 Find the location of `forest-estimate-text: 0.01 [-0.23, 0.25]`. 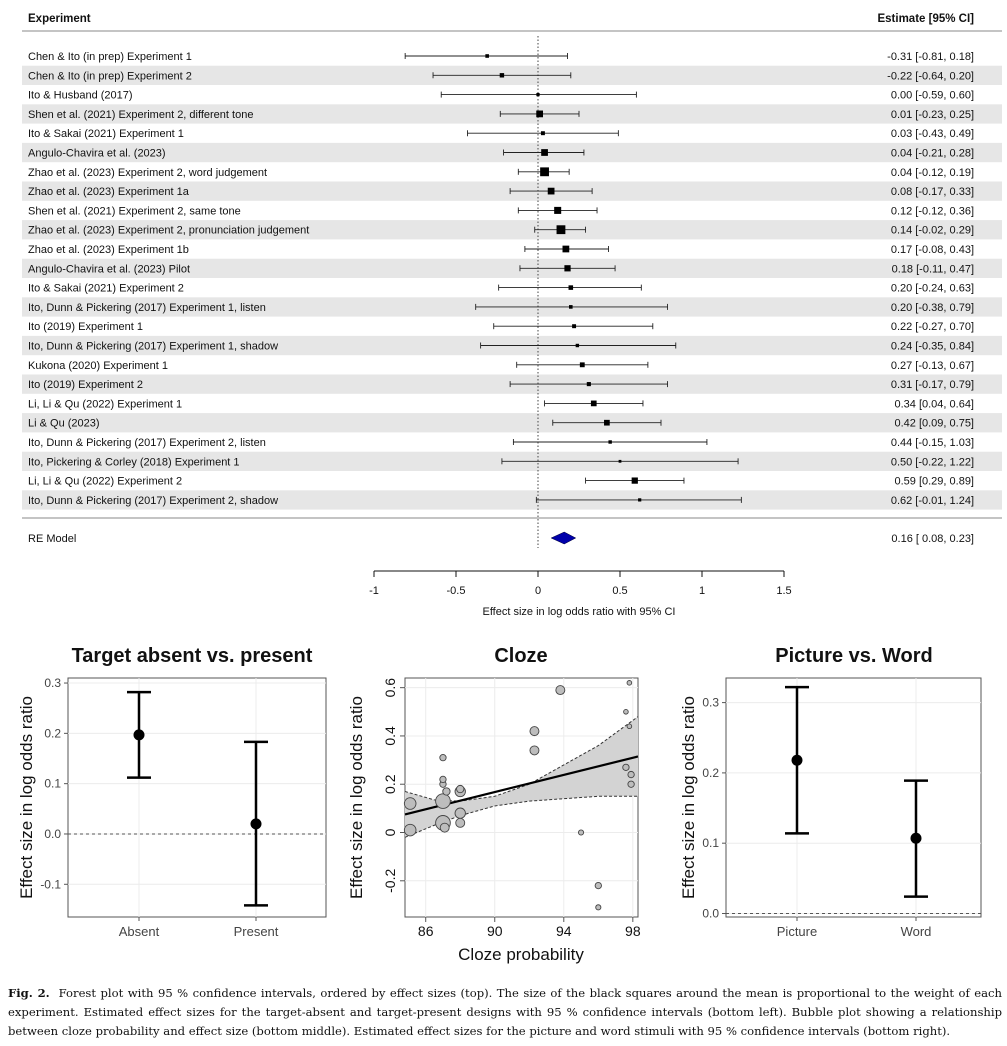

forest-estimate-text: 0.01 [-0.23, 0.25] is located at coordinates (932, 115).